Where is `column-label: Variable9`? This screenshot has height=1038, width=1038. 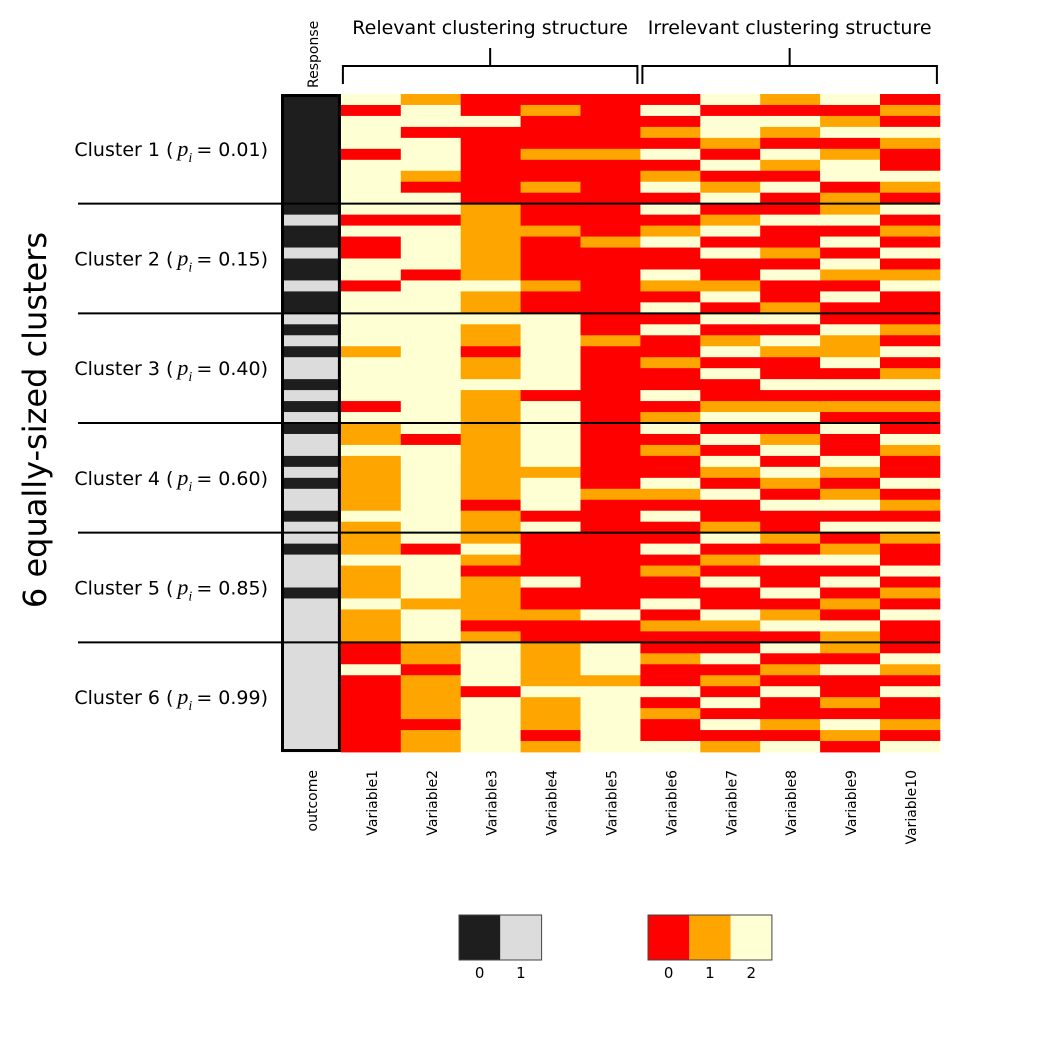
column-label: Variable9 is located at coordinates (852, 803).